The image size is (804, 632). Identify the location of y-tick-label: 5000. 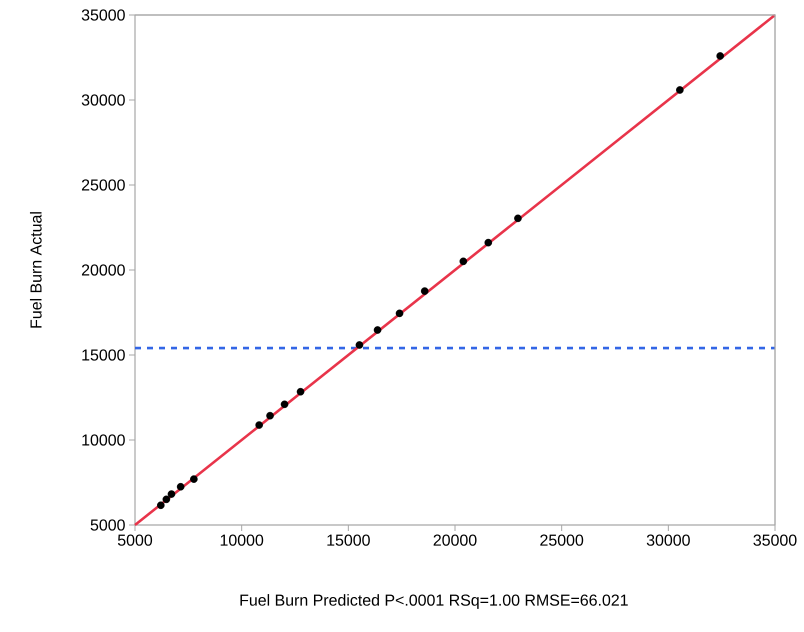
(107, 525).